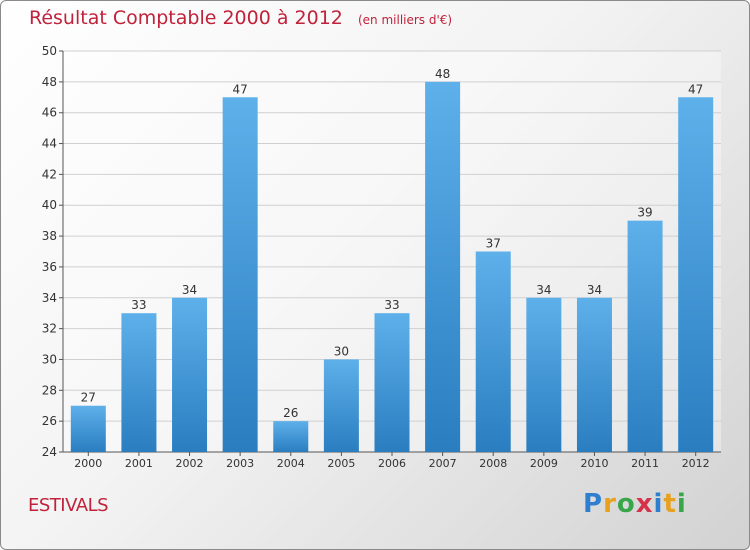 Image resolution: width=750 pixels, height=550 pixels. I want to click on y-tick-label: 28, so click(49, 390).